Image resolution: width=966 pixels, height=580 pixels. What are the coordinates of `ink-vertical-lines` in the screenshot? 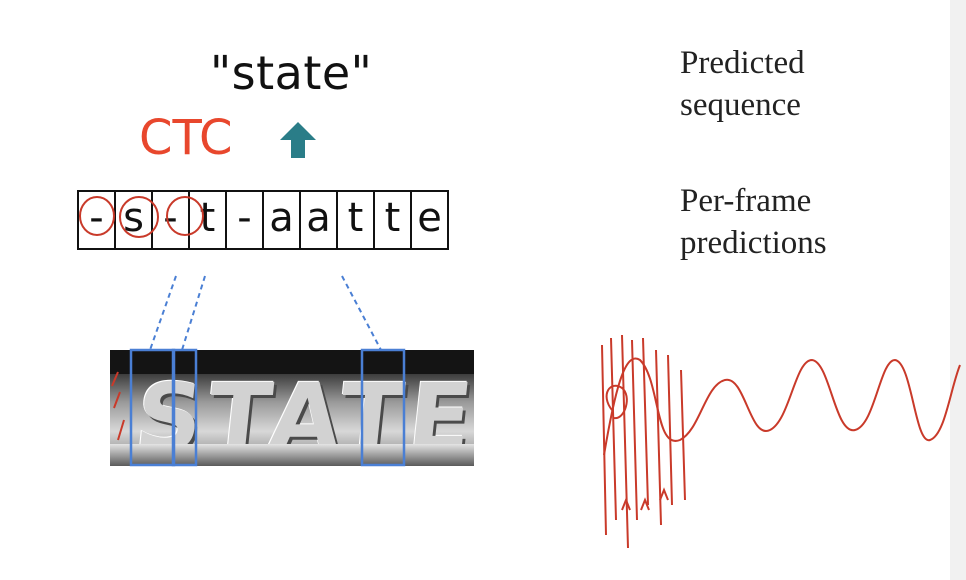 It's located at (643, 441).